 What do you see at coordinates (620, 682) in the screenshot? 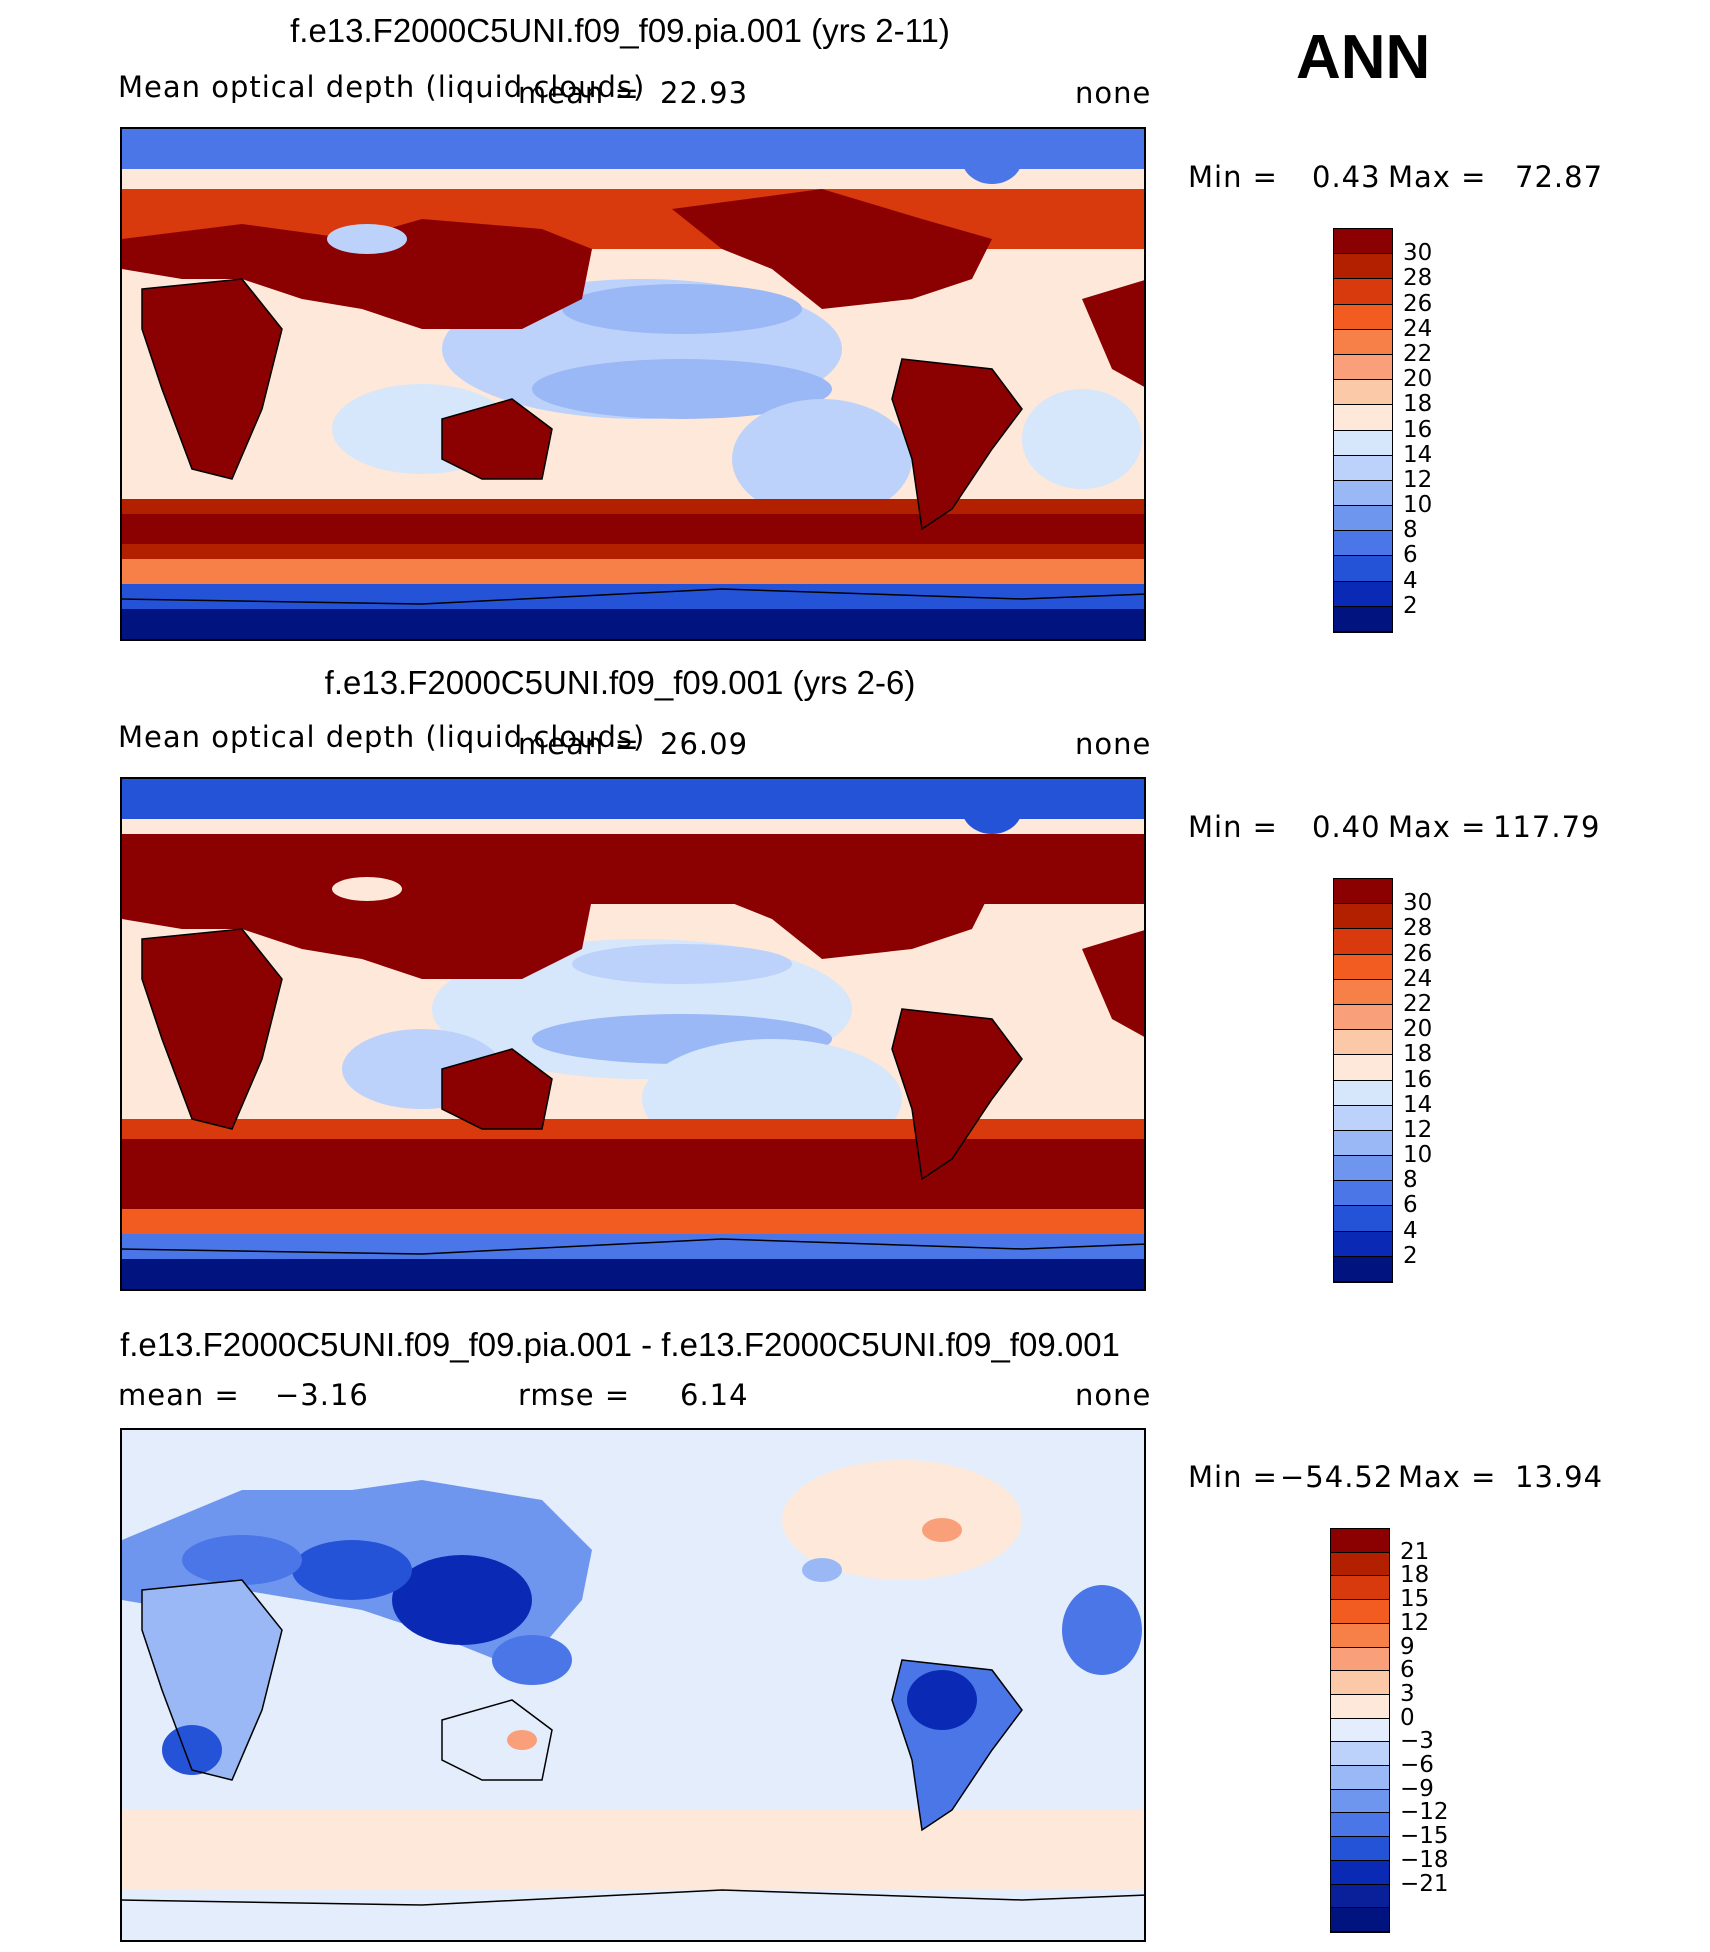
I see `panel-2-title: f.e13.F2000C5UNI.f09_f09.001 (yrs 2-6)` at bounding box center [620, 682].